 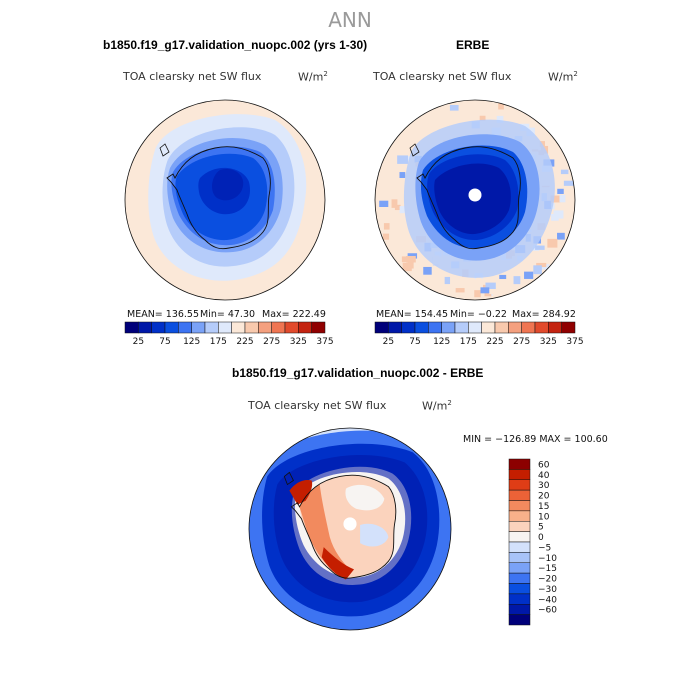 What do you see at coordinates (479, 334) in the screenshot?
I see `panel-2-colorbar: 25 75 125 175 225 275 325 375` at bounding box center [479, 334].